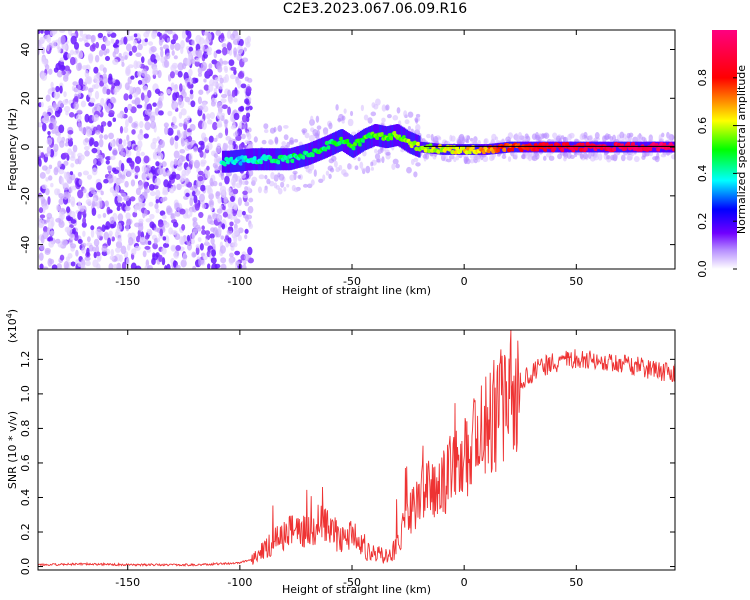  I want to click on chart-title: C2E3.2023.067.06.09.R16, so click(375, 9).